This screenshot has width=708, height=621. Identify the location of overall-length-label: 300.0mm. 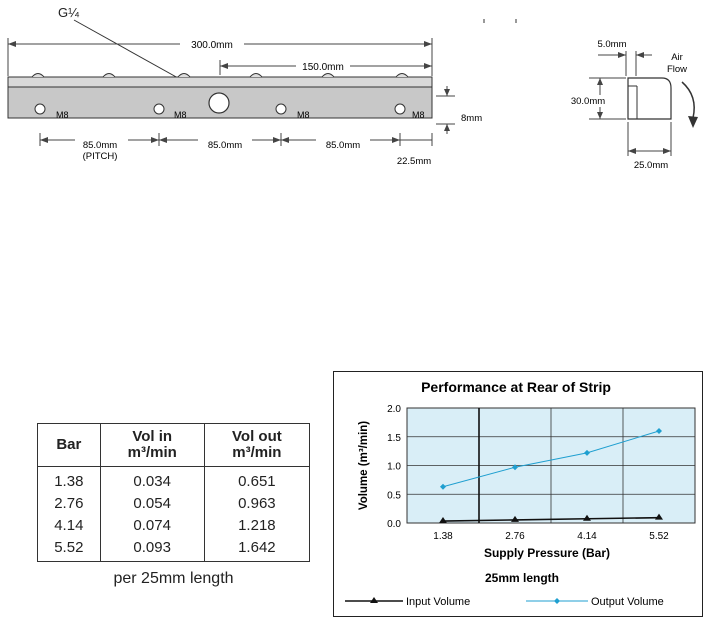
(212, 45).